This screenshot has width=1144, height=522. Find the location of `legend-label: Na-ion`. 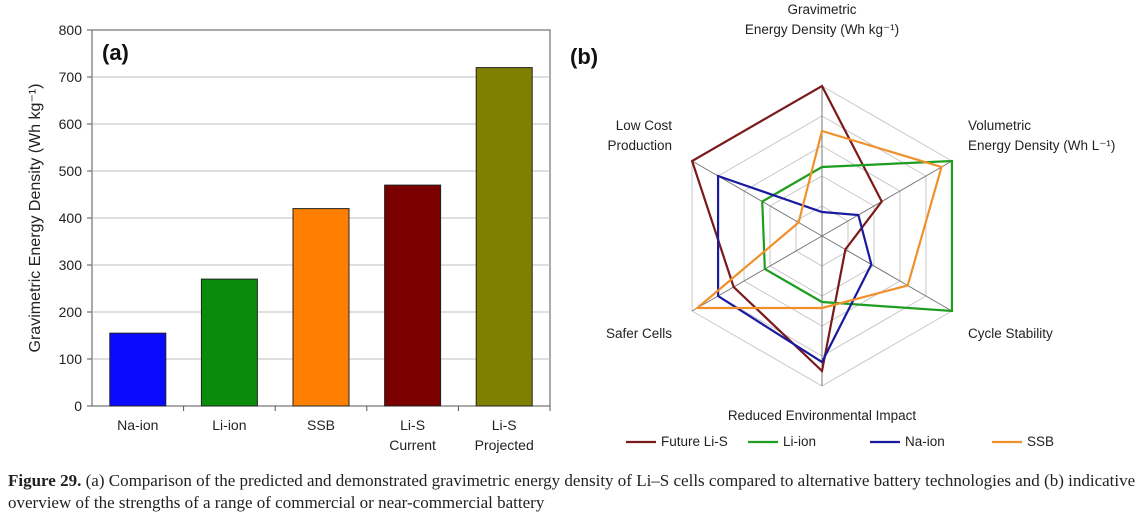

legend-label: Na-ion is located at coordinates (925, 441).